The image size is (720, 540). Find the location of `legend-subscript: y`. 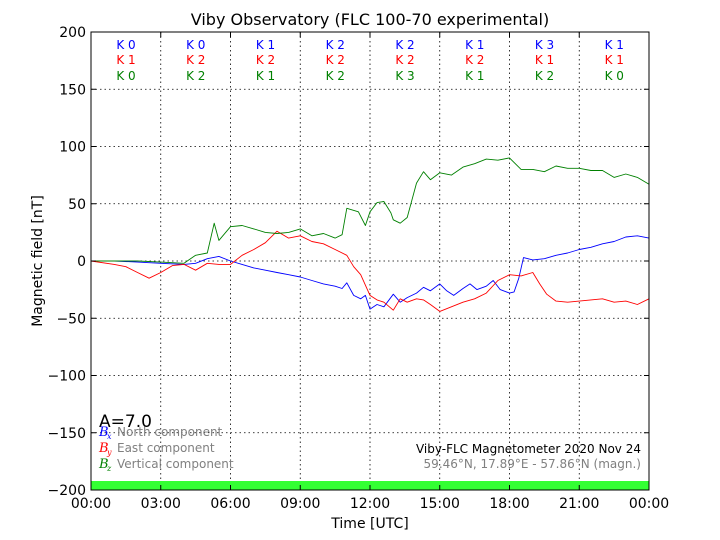

legend-subscript: y is located at coordinates (109, 452).